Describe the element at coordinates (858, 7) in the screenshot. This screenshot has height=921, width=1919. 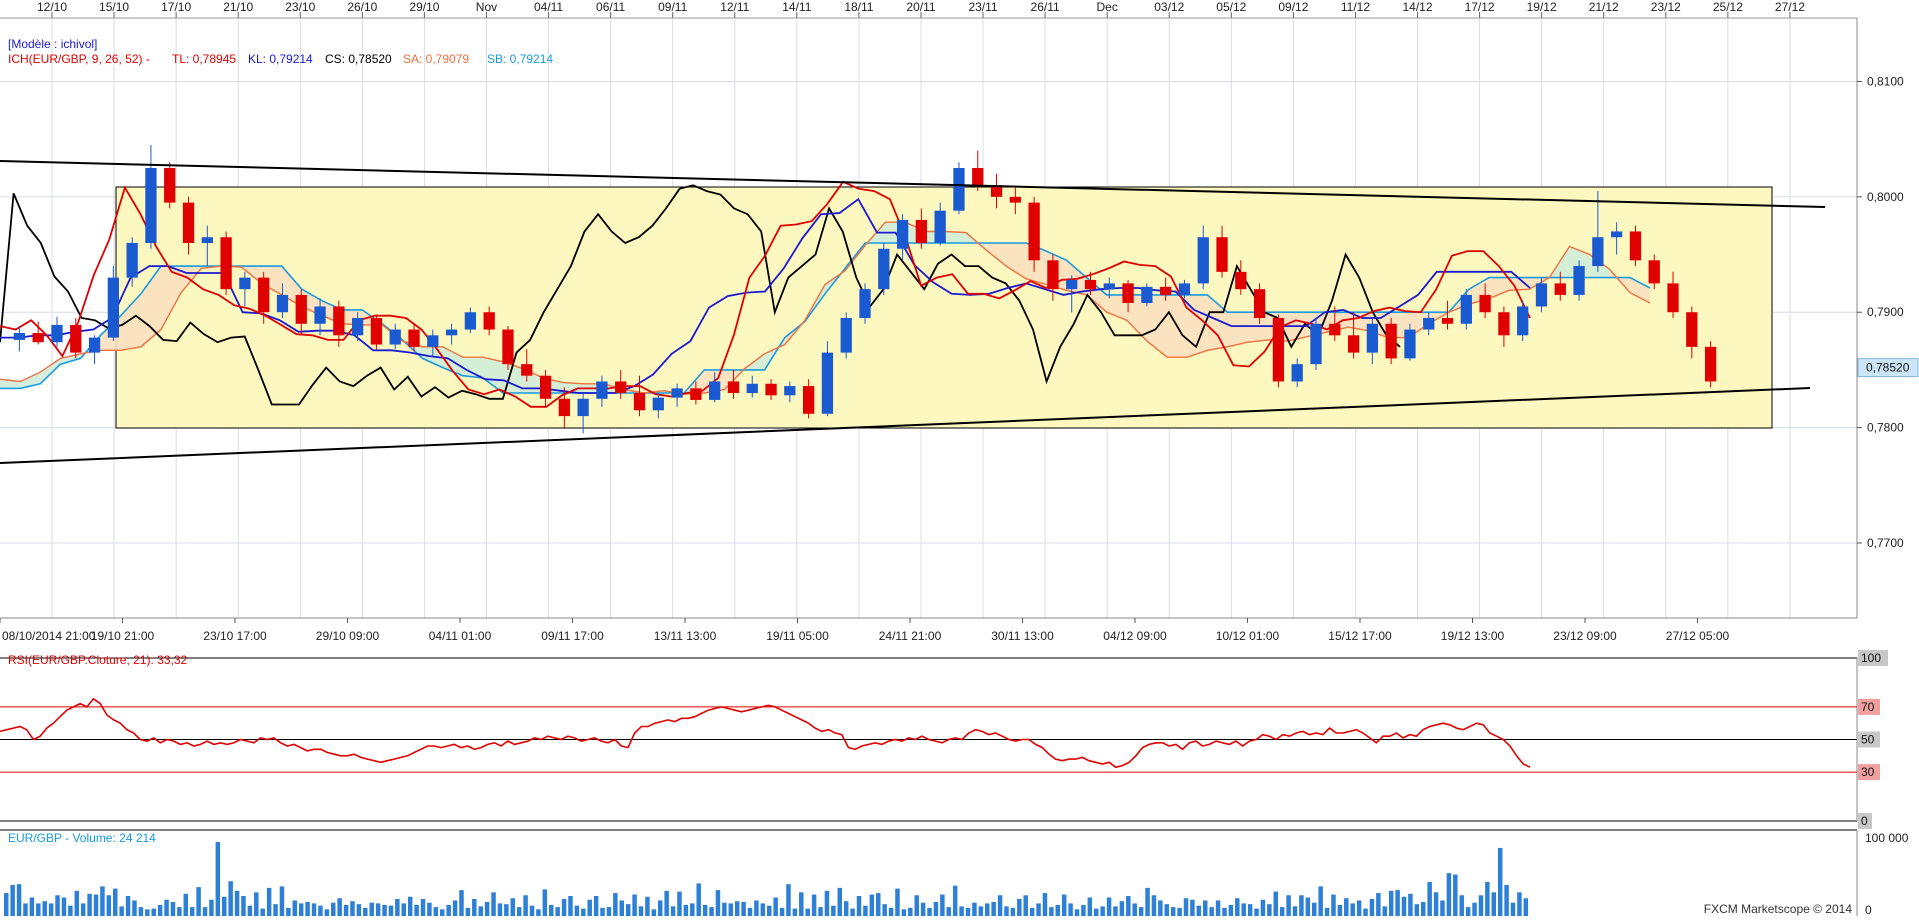
I see `top-date-label: 18/11` at that location.